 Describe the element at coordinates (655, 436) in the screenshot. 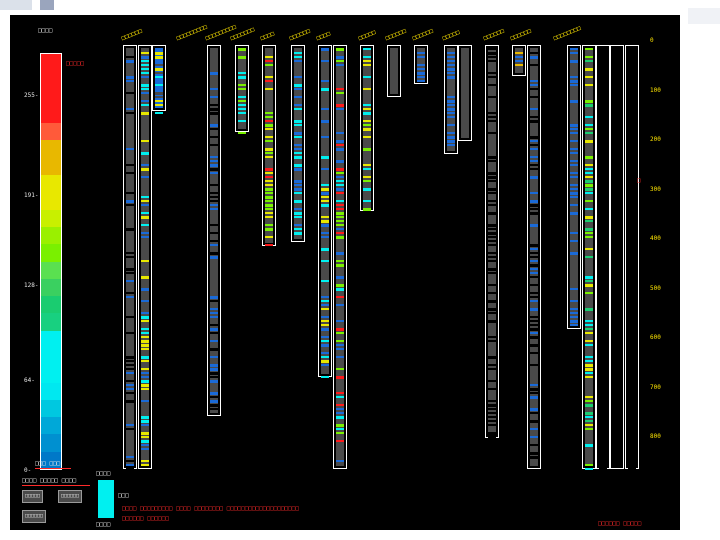

I see `depth-label: 800` at that location.